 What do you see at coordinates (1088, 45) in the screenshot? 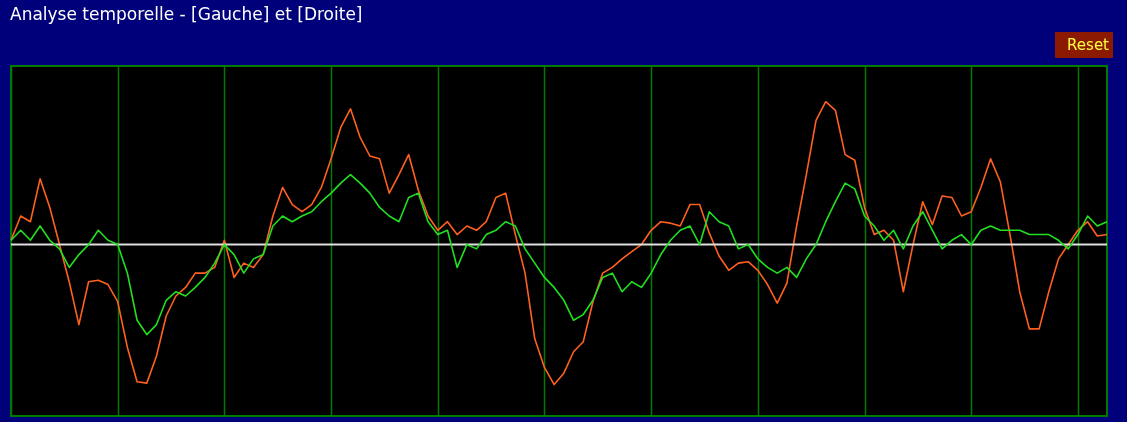
I see `text: Reset` at bounding box center [1088, 45].